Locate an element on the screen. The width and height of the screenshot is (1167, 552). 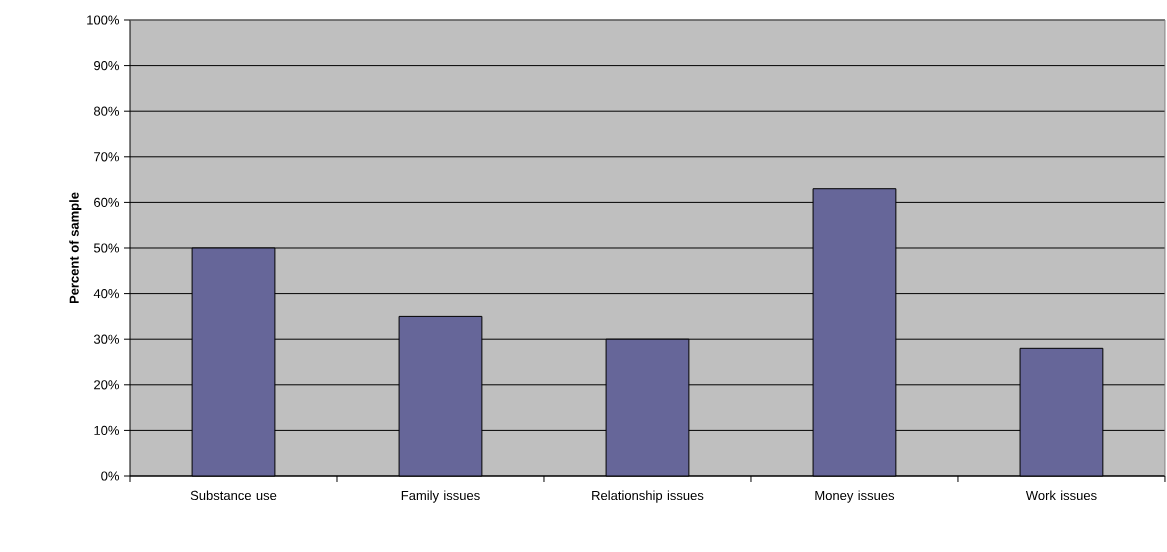
y-tick-label: 20% is located at coordinates (106, 385).